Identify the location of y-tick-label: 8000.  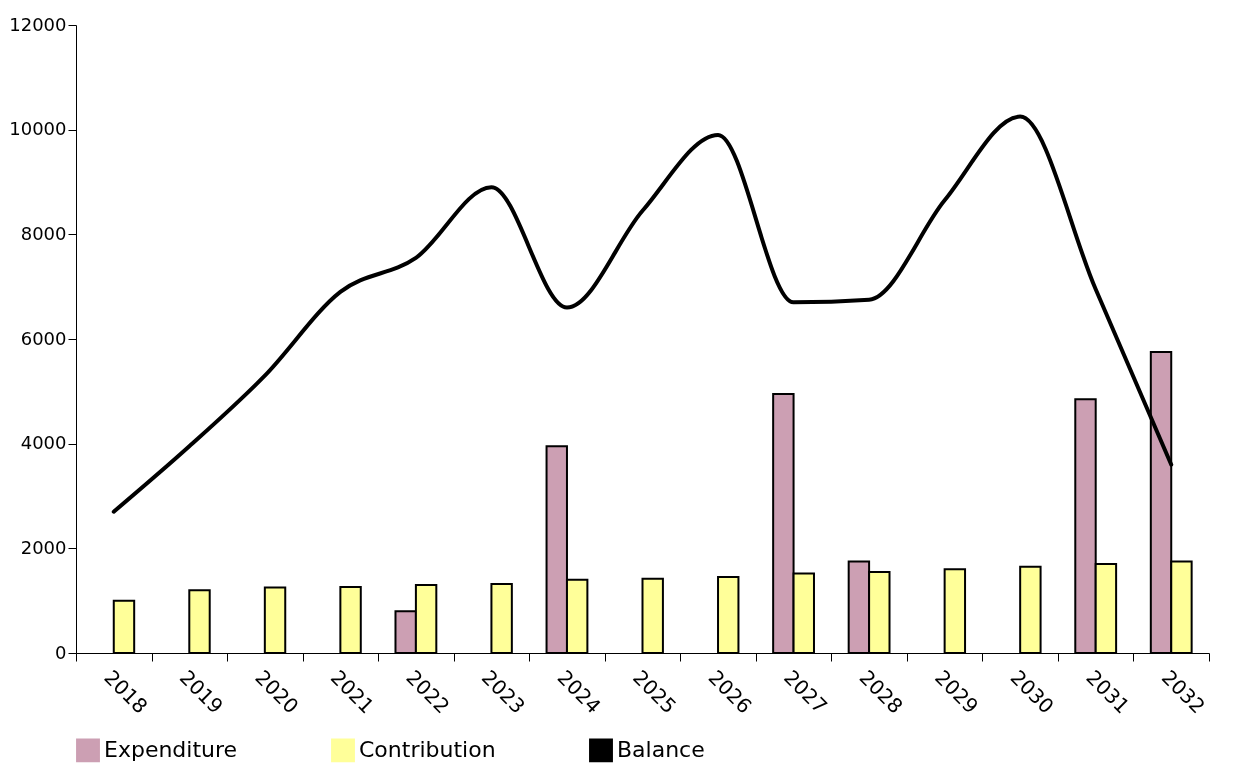
(43, 233).